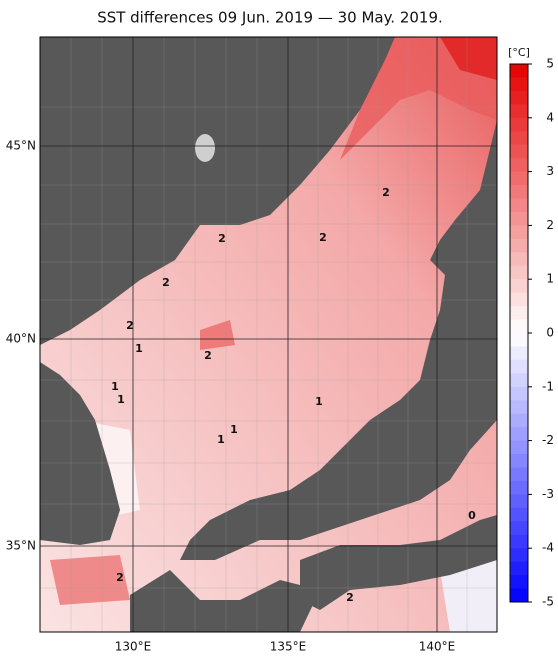 The height and width of the screenshot is (657, 558). What do you see at coordinates (21, 146) in the screenshot?
I see `lat-label: 45°N` at bounding box center [21, 146].